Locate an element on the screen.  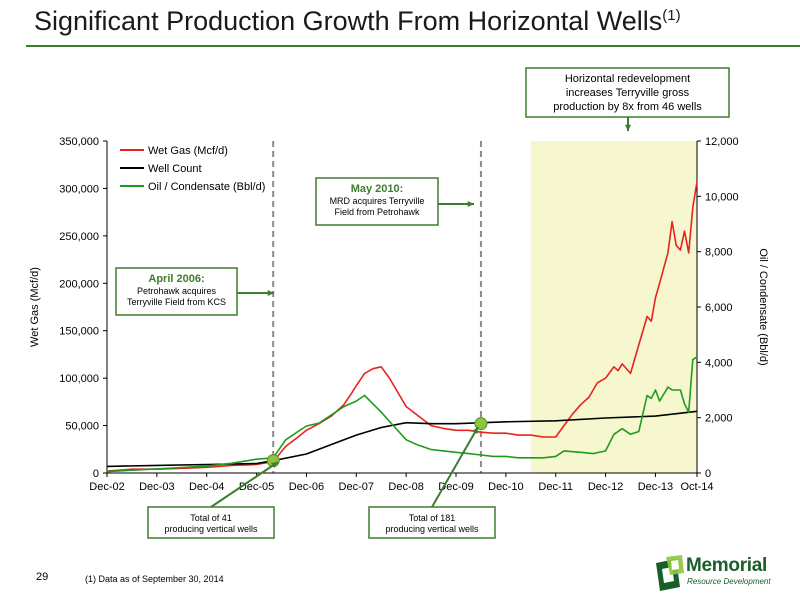
vertical-wells-41-callout-text: Total of 41 is located at coordinates (211, 518).